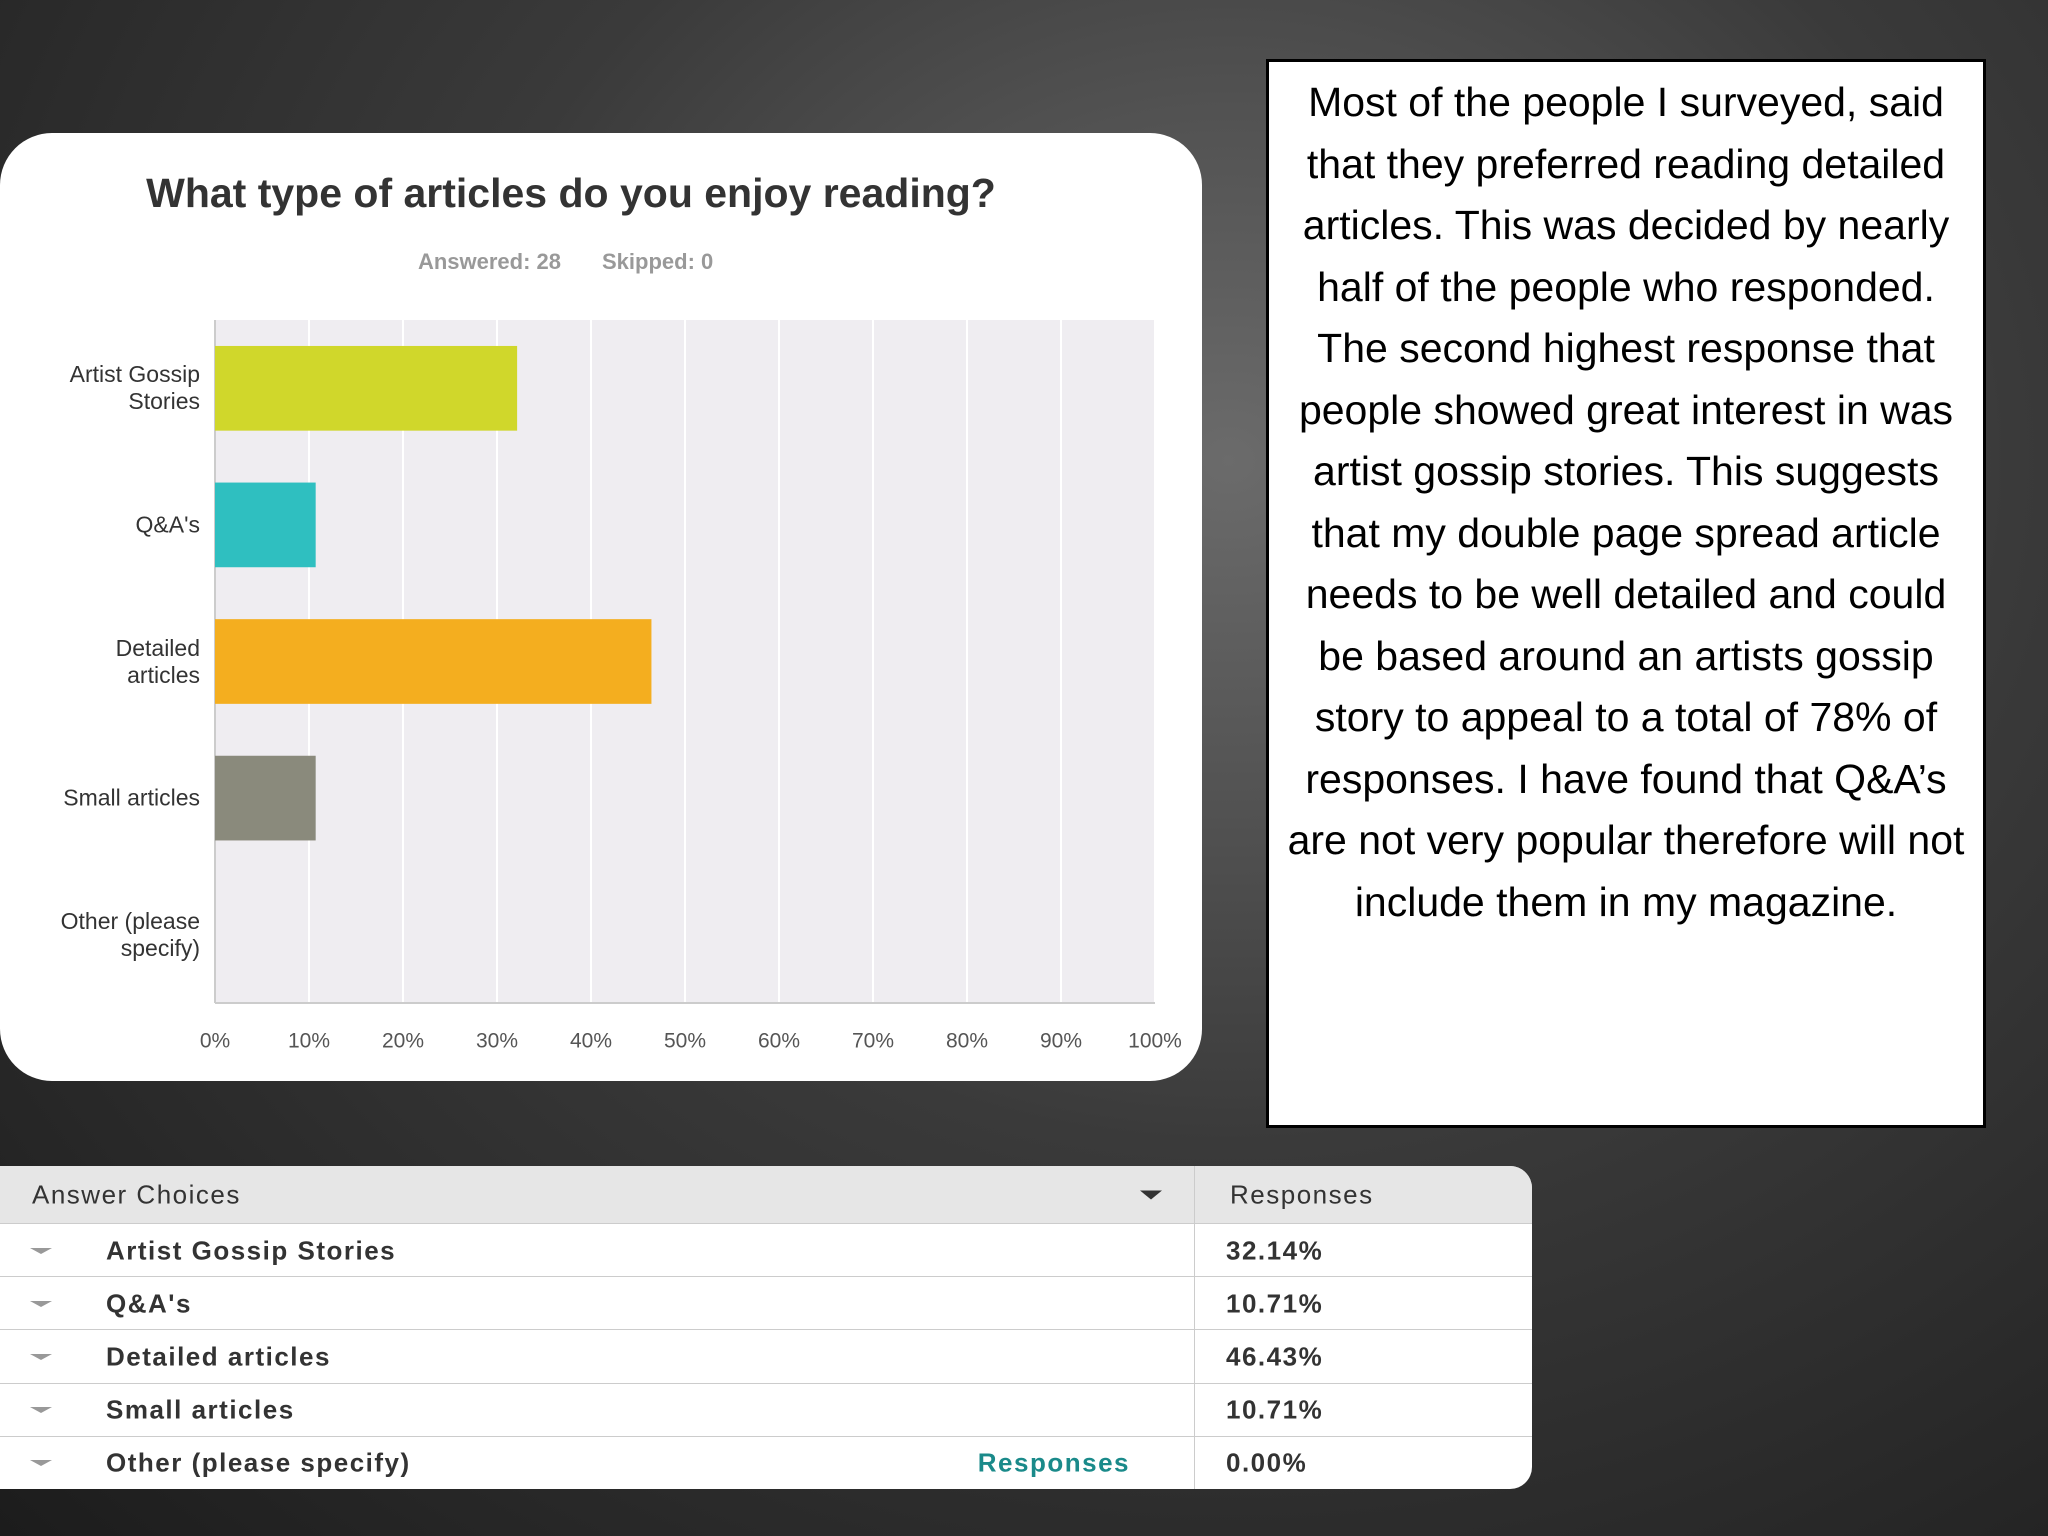  What do you see at coordinates (685, 1041) in the screenshot?
I see `x-tick-label: 50%` at bounding box center [685, 1041].